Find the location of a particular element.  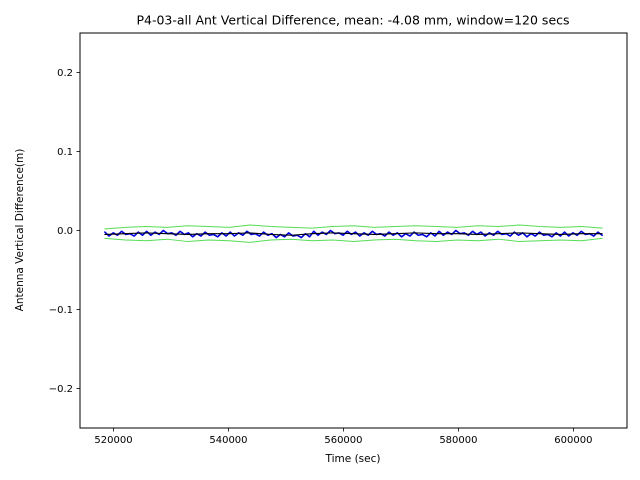

y-axis-ticks: 0.2 0.1 0.0 −0.1 −0.2 is located at coordinates (64, 231).